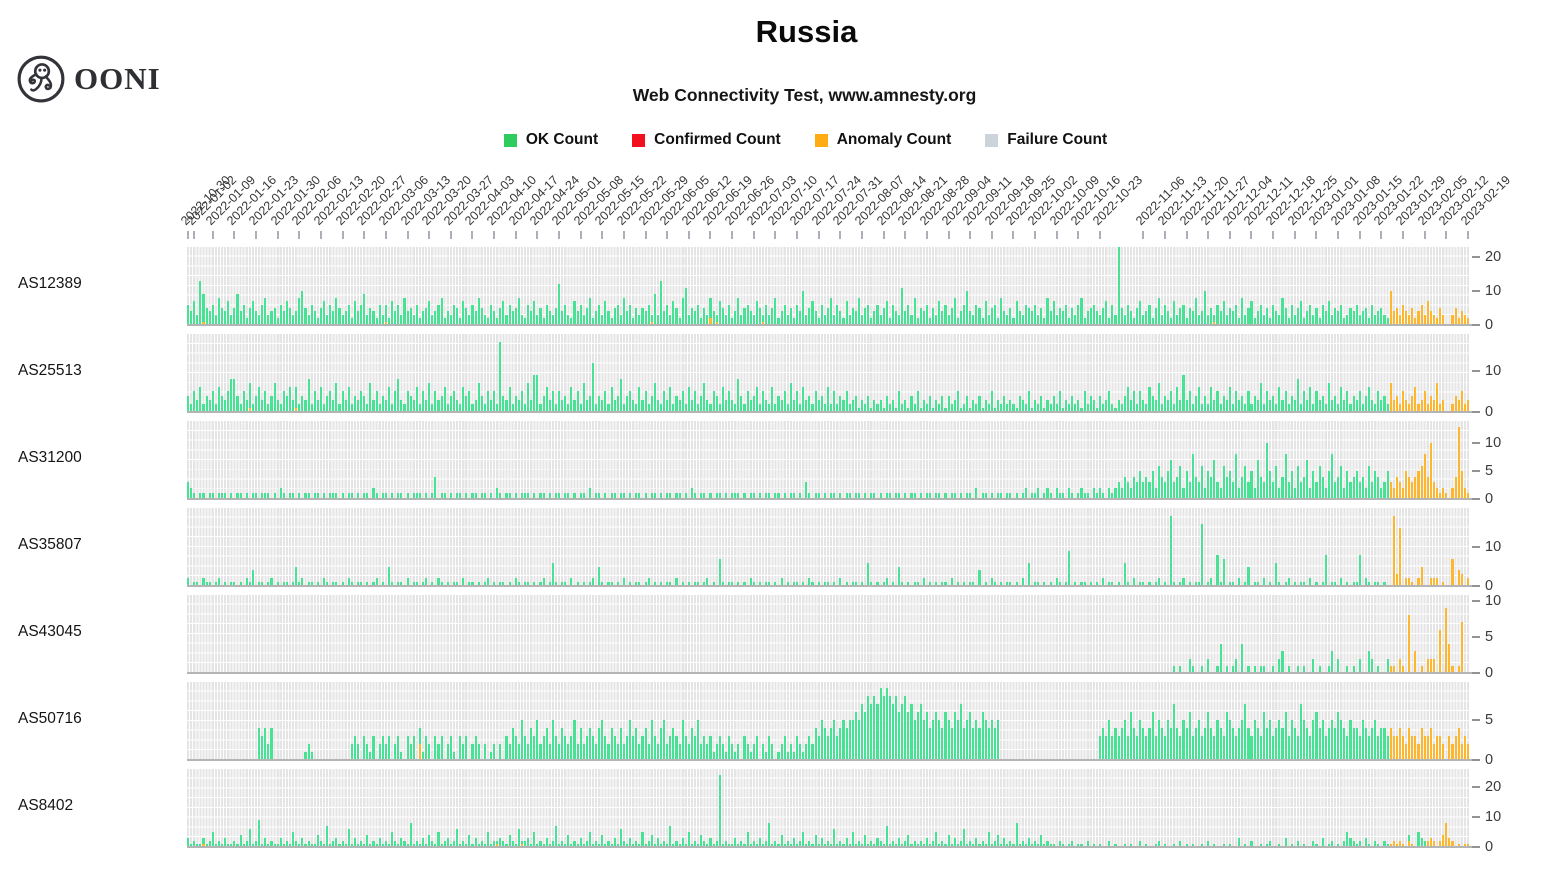 This screenshot has height=872, width=1541. What do you see at coordinates (828, 808) in the screenshot?
I see `chart-panel-as8402` at bounding box center [828, 808].